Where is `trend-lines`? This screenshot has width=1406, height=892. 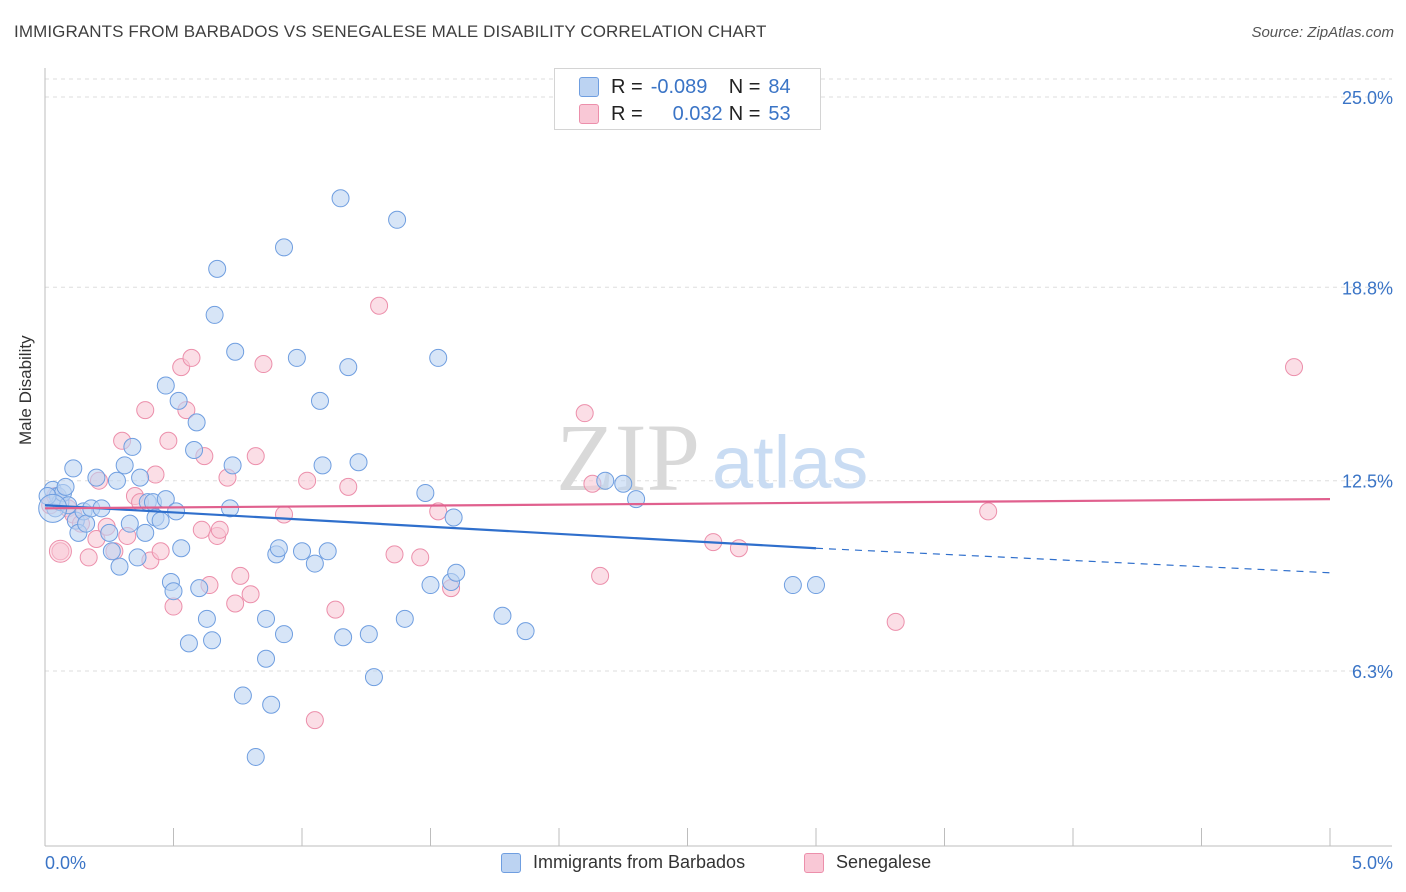
trend-lines is located at coordinates (687, 536).